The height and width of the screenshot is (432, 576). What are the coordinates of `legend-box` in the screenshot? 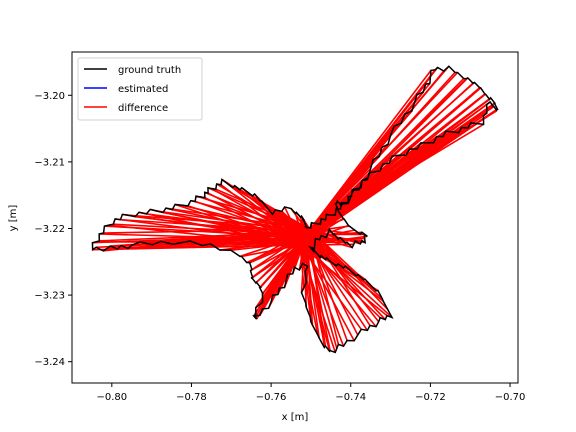 It's located at (140, 89).